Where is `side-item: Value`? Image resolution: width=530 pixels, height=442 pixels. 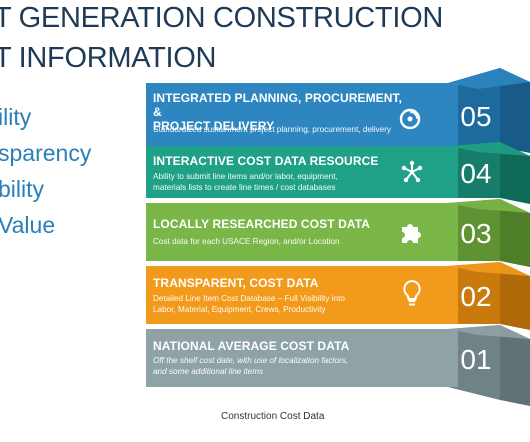 side-item: Value is located at coordinates (28, 225).